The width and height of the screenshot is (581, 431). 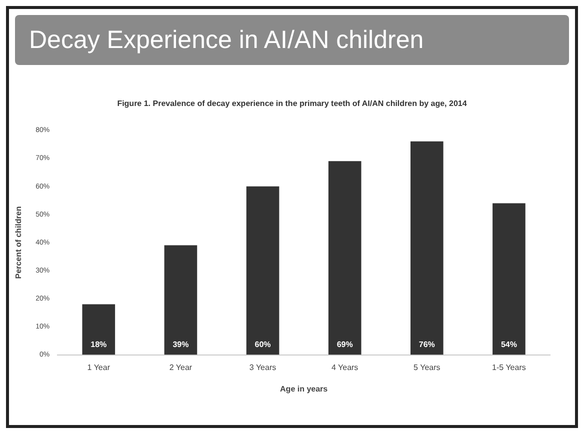 I want to click on data-label: 39%, so click(x=180, y=345).